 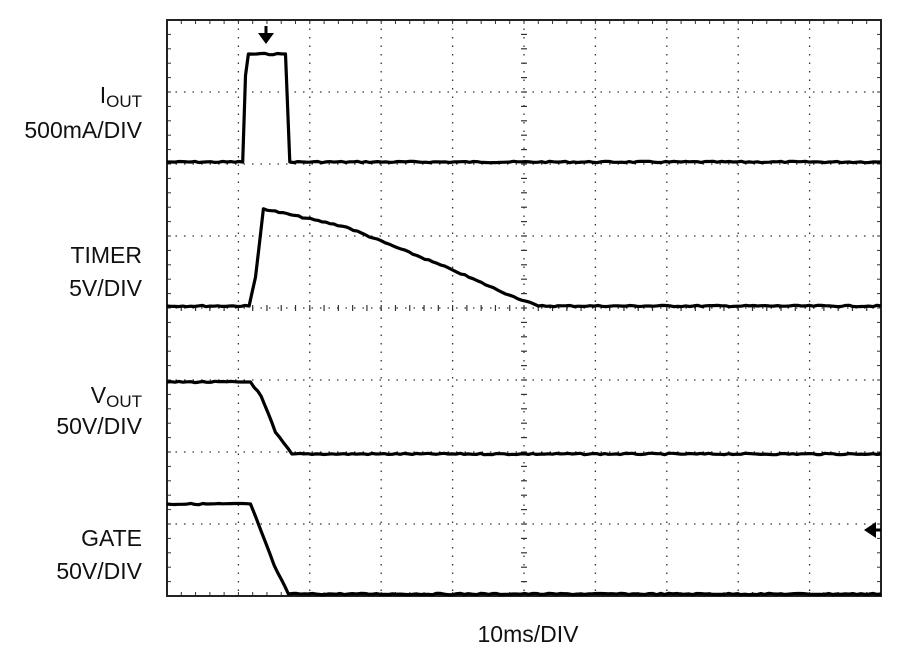 I want to click on iout-scale: 500mA/DIV, so click(x=83, y=130).